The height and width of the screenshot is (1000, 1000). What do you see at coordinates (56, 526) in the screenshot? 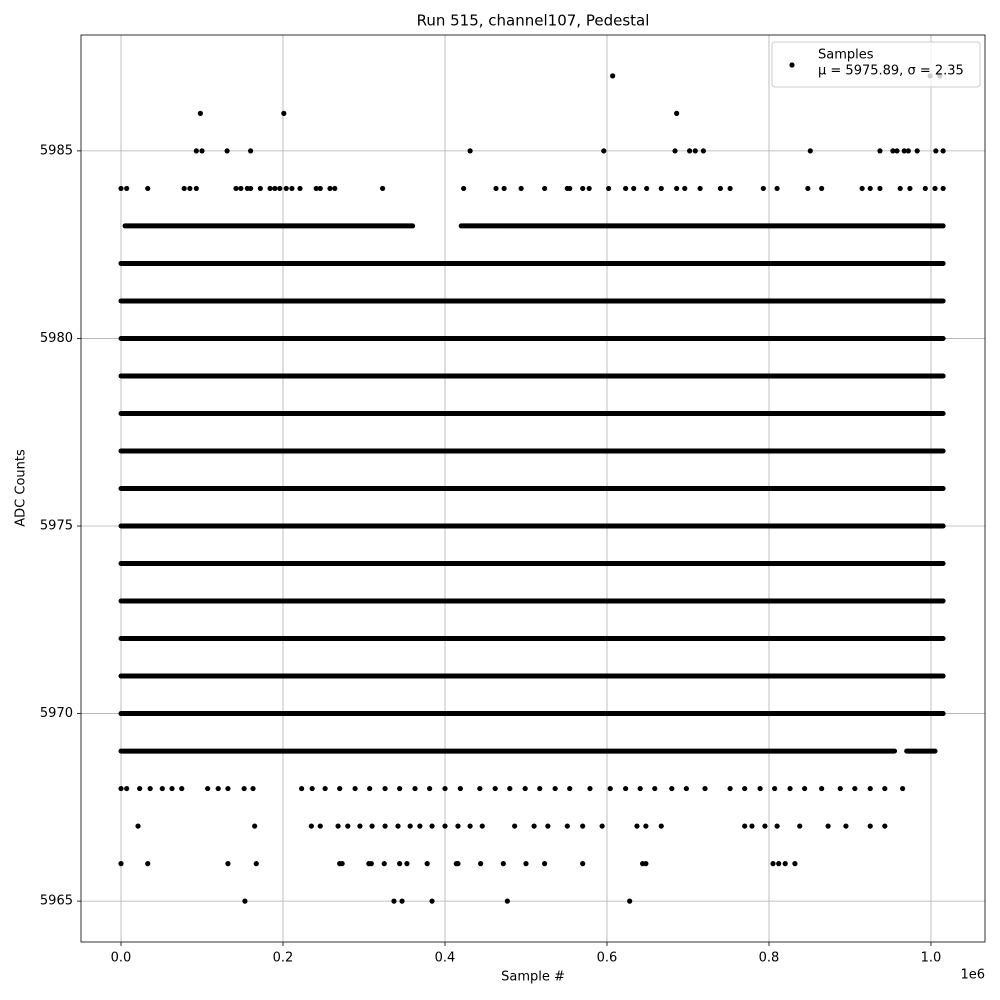
I see `y-tick-label: 5975` at bounding box center [56, 526].